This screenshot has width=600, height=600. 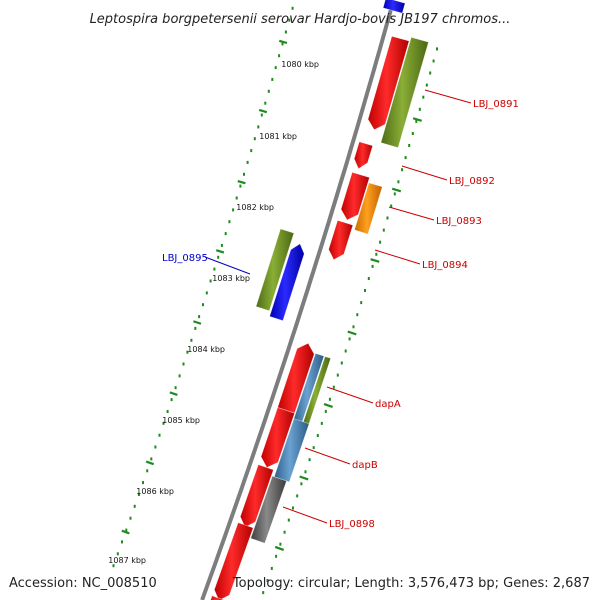 What do you see at coordinates (217, 597) in the screenshot?
I see `cds-bottom-edge` at bounding box center [217, 597].